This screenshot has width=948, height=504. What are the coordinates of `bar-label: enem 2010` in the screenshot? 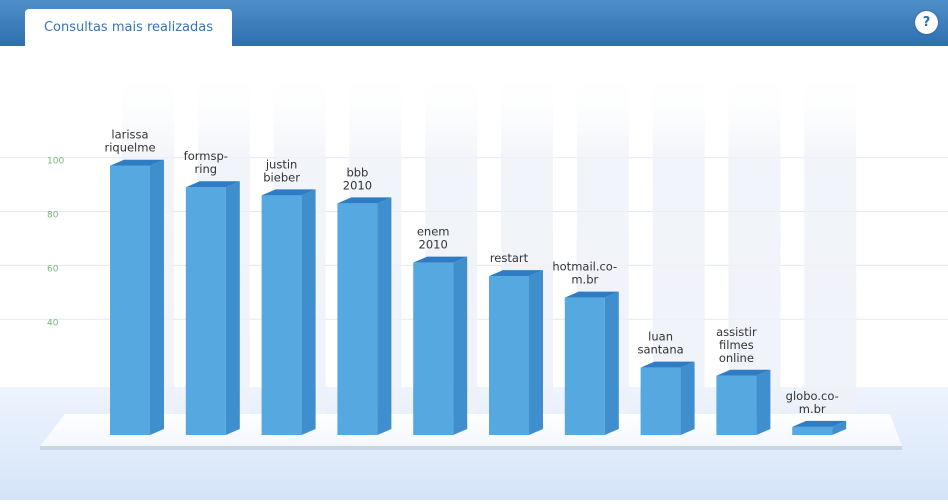 It's located at (433, 238).